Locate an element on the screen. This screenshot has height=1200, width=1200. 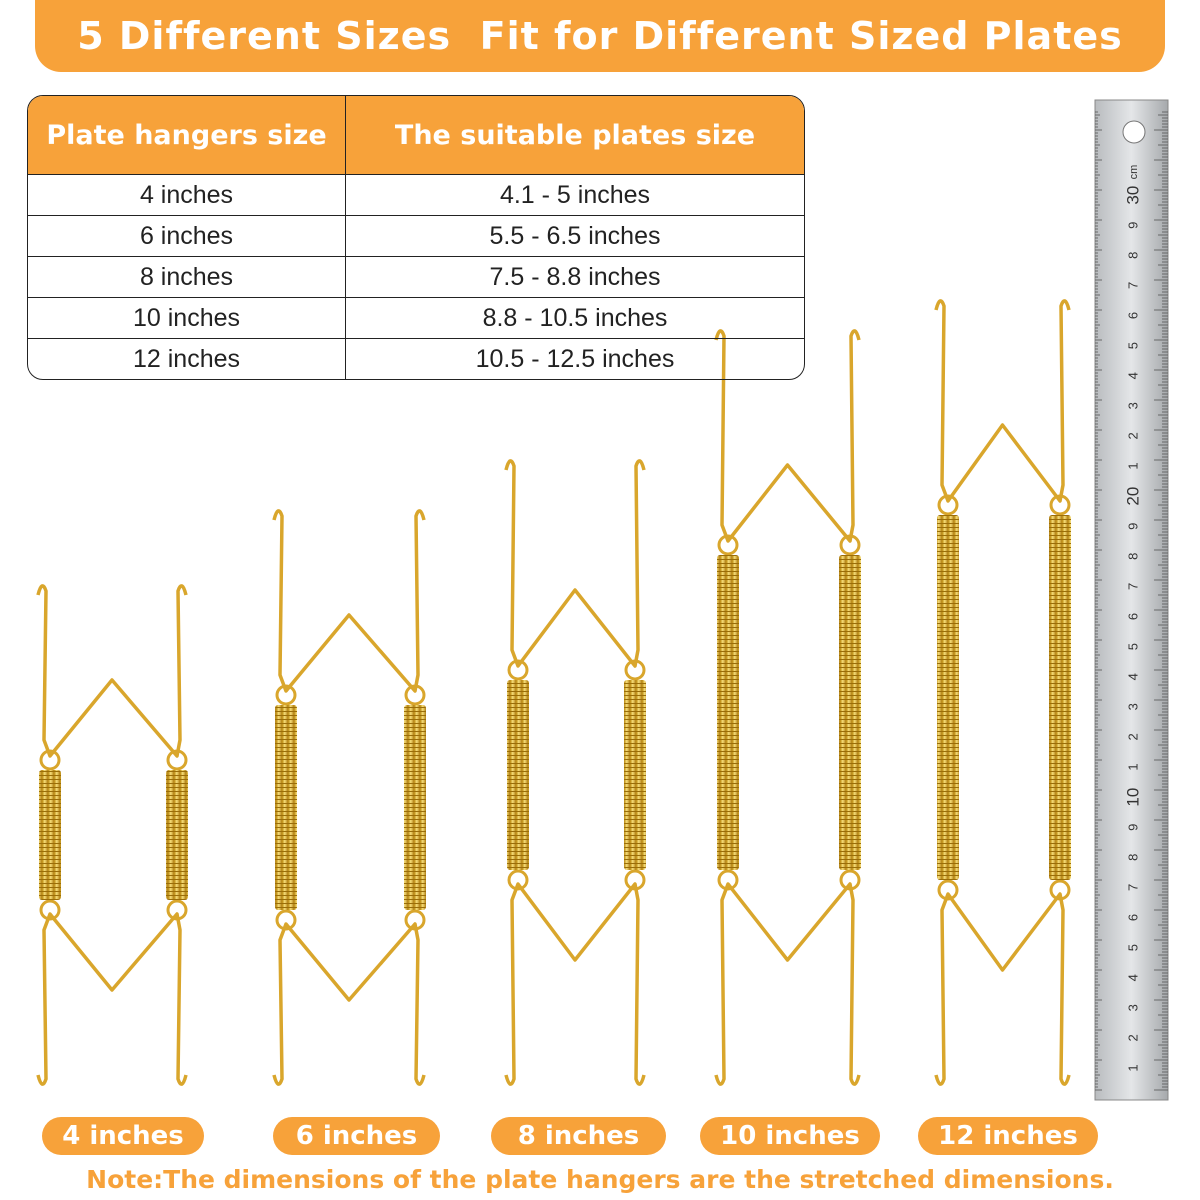
table-row: 4 inches 4.1 - 5 inches is located at coordinates (416, 194).